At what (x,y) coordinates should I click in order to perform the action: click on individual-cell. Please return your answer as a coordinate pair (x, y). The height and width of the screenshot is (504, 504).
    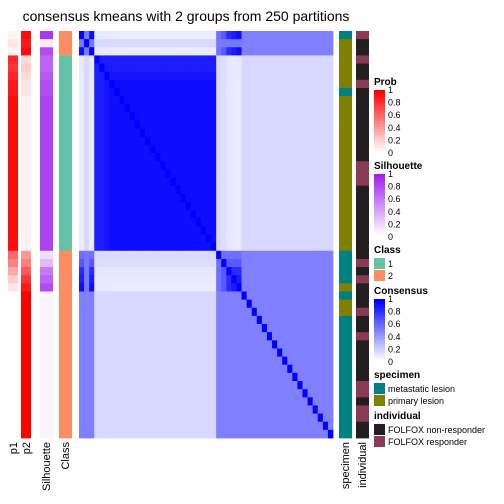
    Looking at the image, I should click on (362, 100).